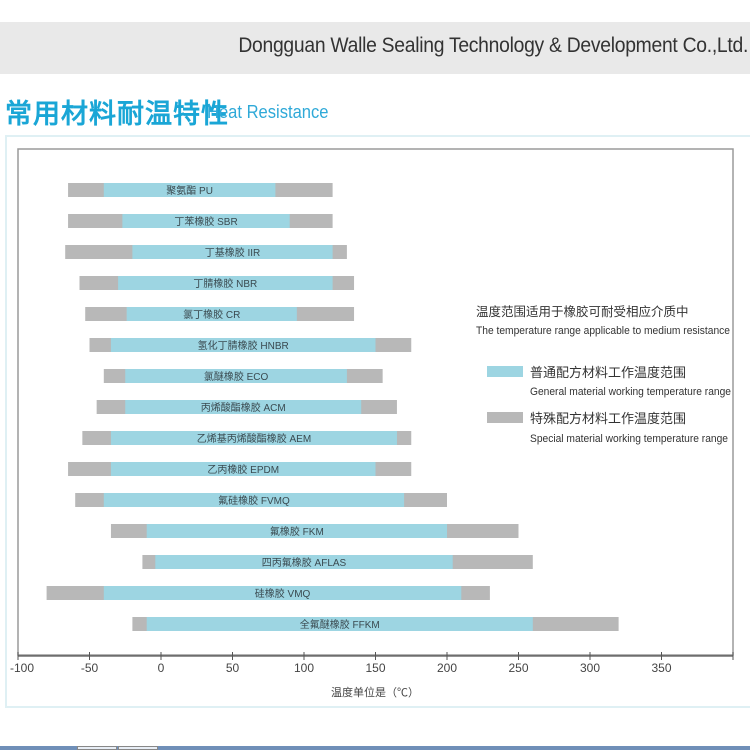  I want to click on x-tick-label: -50, so click(90, 668).